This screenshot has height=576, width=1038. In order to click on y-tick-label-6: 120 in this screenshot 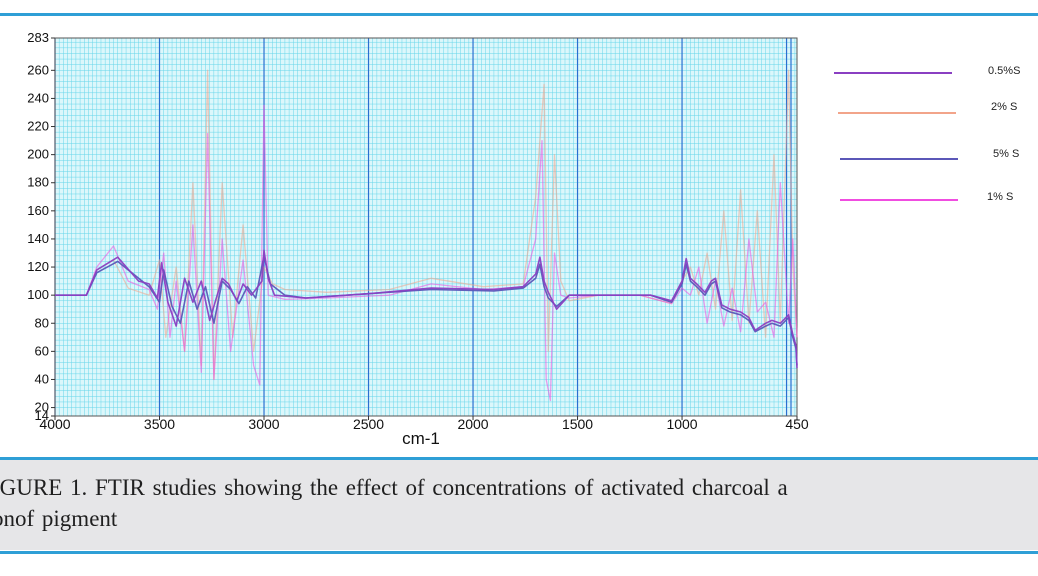, I will do `click(38, 266)`.